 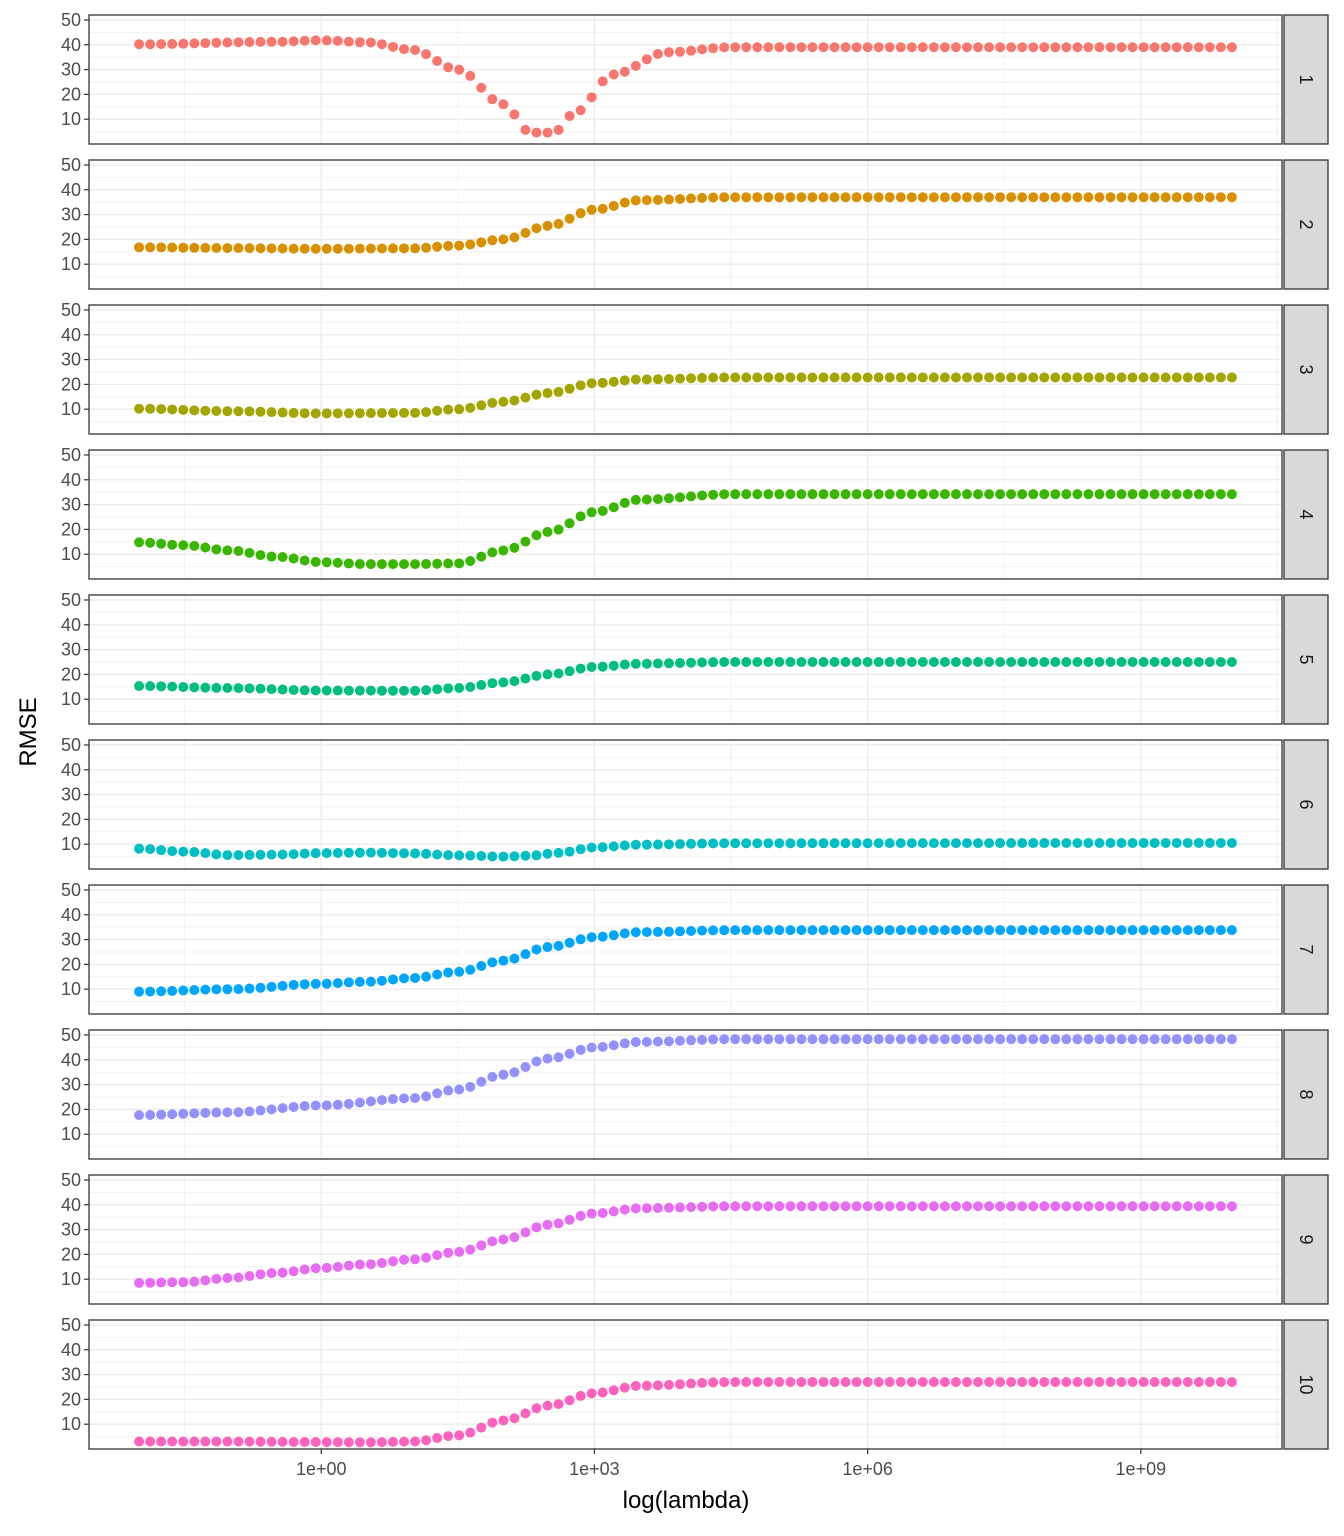 I want to click on facet-strip-label: 3, so click(x=1306, y=369).